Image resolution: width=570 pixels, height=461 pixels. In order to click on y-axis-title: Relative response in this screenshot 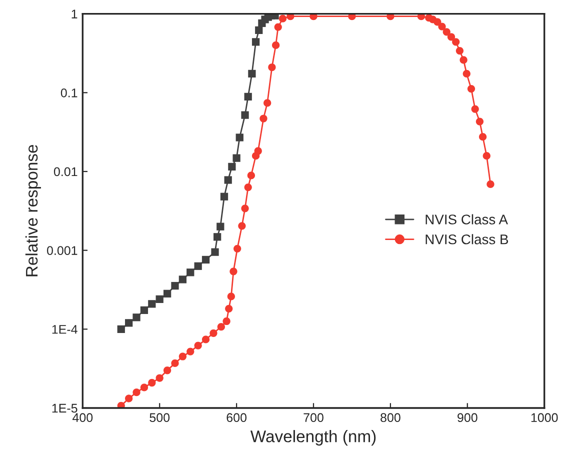, I will do `click(33, 210)`.